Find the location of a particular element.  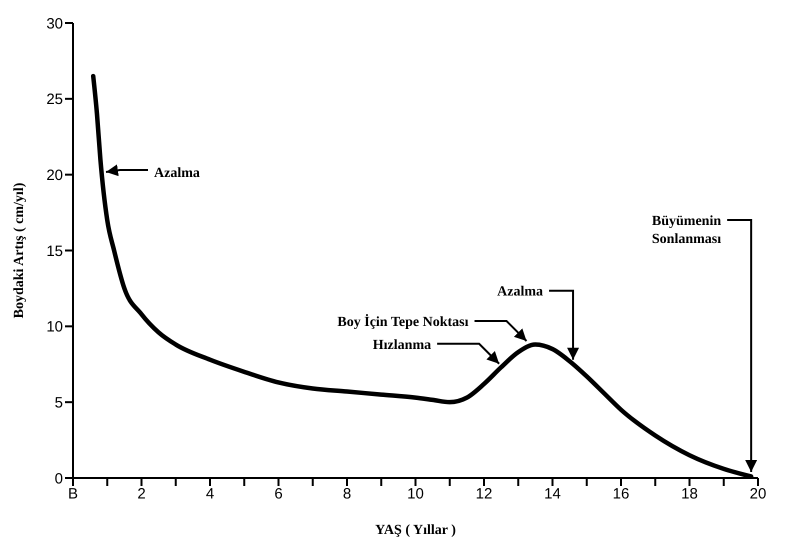

annotation: Büyümenin Sonlanması is located at coordinates (687, 230).